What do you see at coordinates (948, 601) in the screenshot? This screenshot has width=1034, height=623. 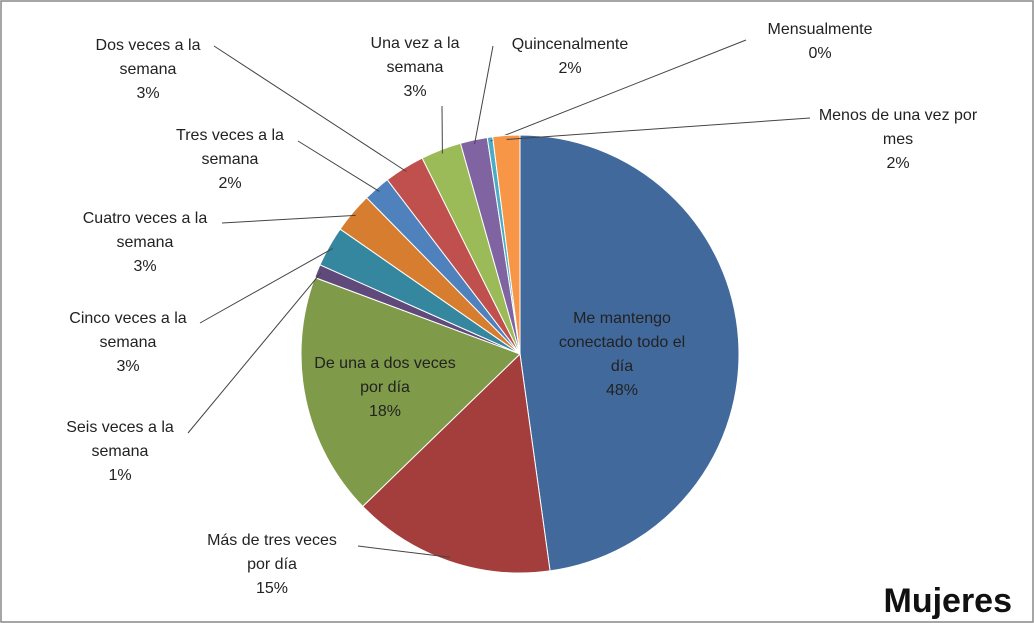 I see `chart-title: Mujeres` at bounding box center [948, 601].